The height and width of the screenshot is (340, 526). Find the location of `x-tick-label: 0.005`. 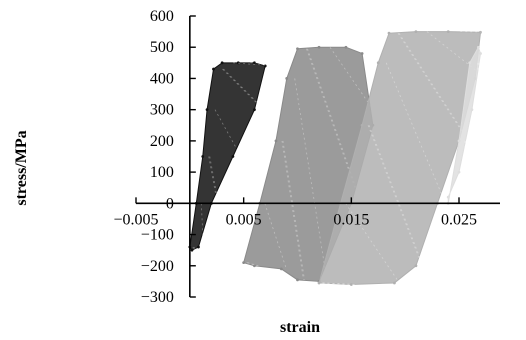

x-tick-label: 0.005 is located at coordinates (244, 219).